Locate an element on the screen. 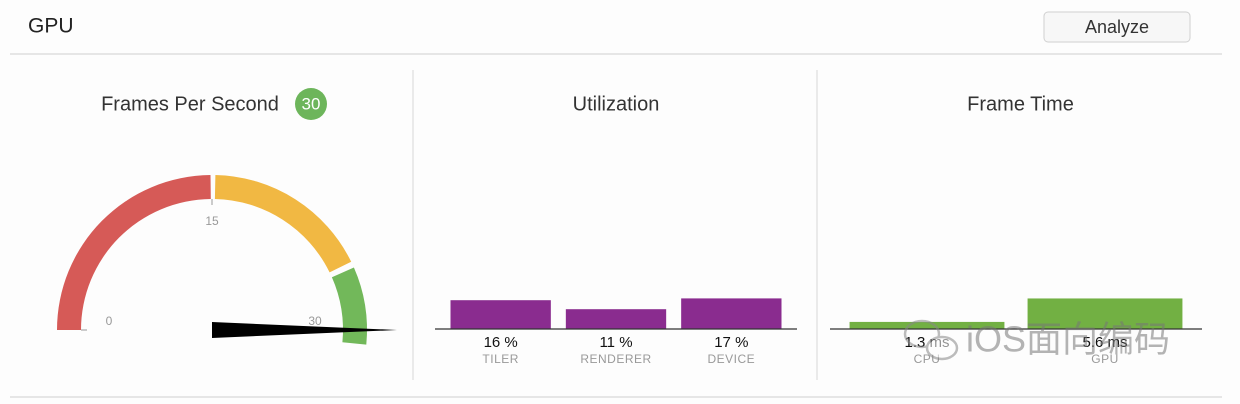  chart-title: Frames Per Second is located at coordinates (190, 104).